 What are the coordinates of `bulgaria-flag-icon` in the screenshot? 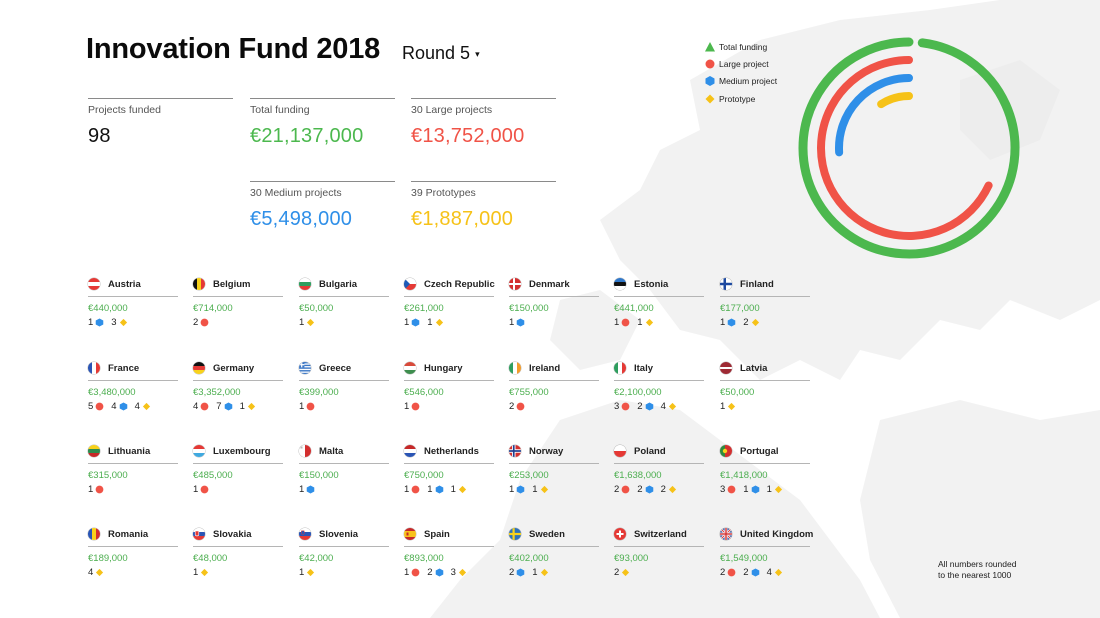 It's located at (305, 284).